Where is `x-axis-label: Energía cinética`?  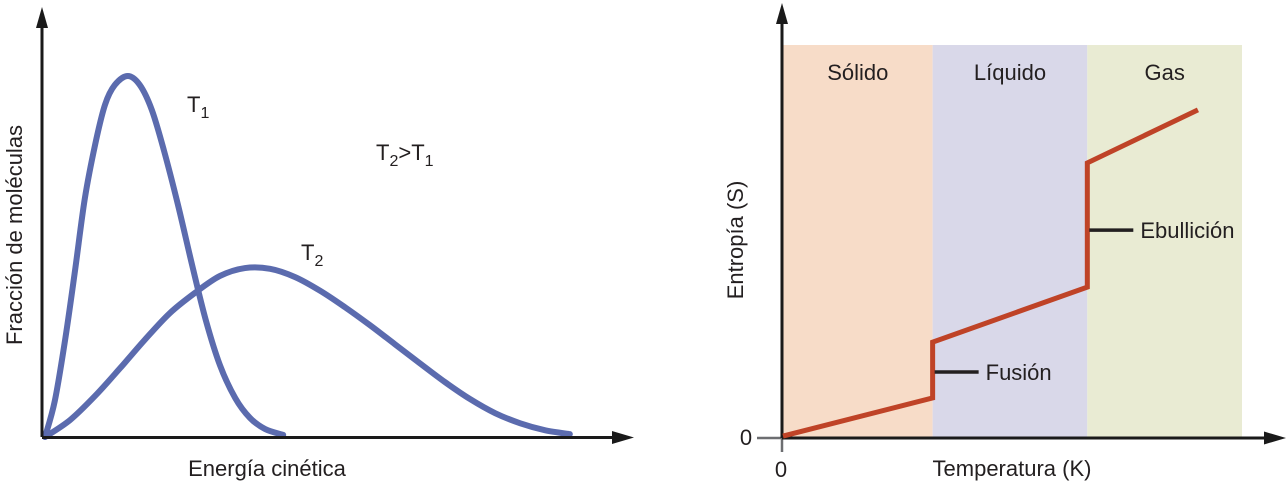
x-axis-label: Energía cinética is located at coordinates (267, 468).